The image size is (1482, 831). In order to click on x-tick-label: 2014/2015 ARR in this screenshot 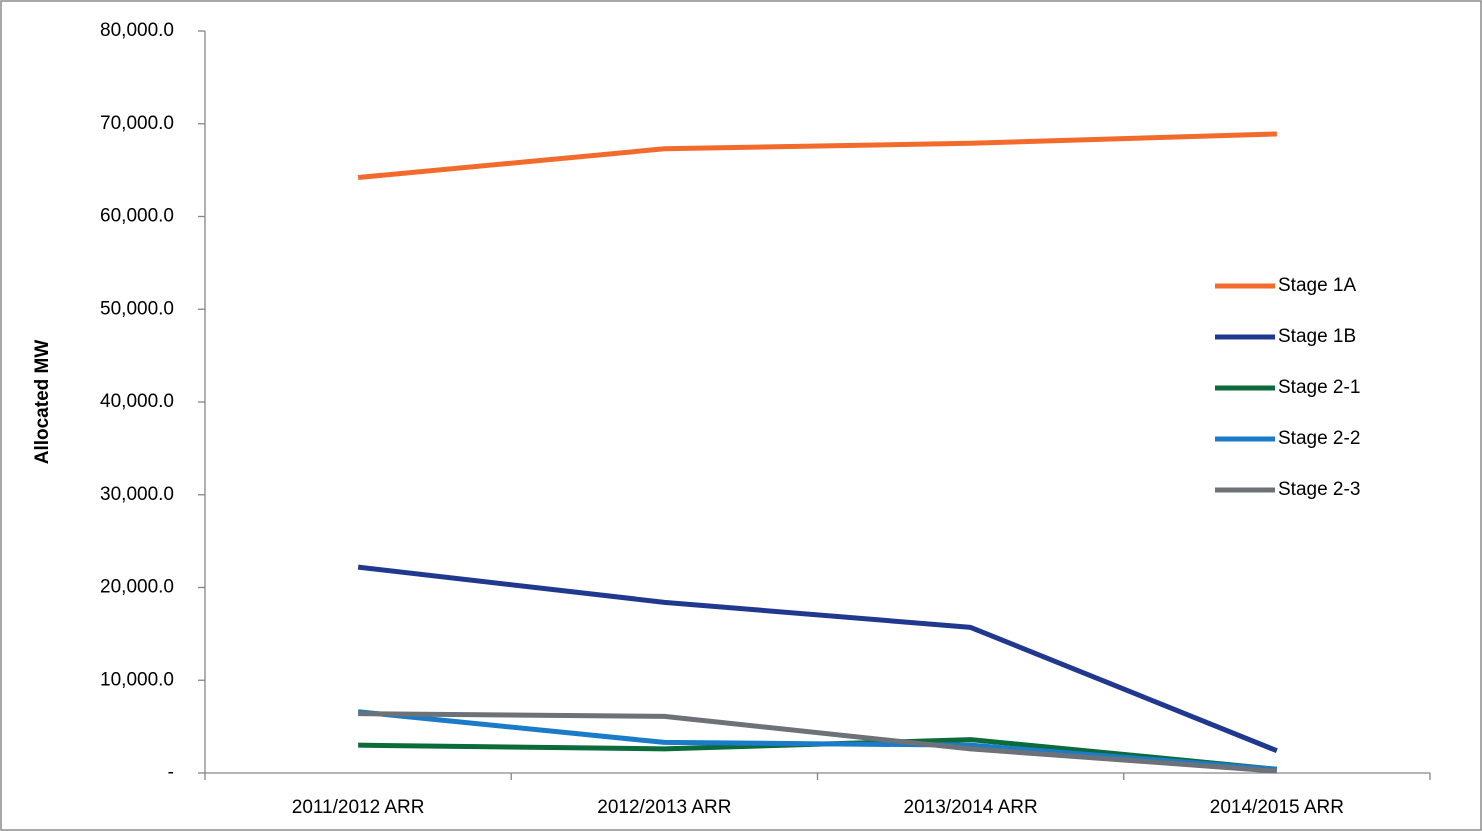, I will do `click(1277, 807)`.